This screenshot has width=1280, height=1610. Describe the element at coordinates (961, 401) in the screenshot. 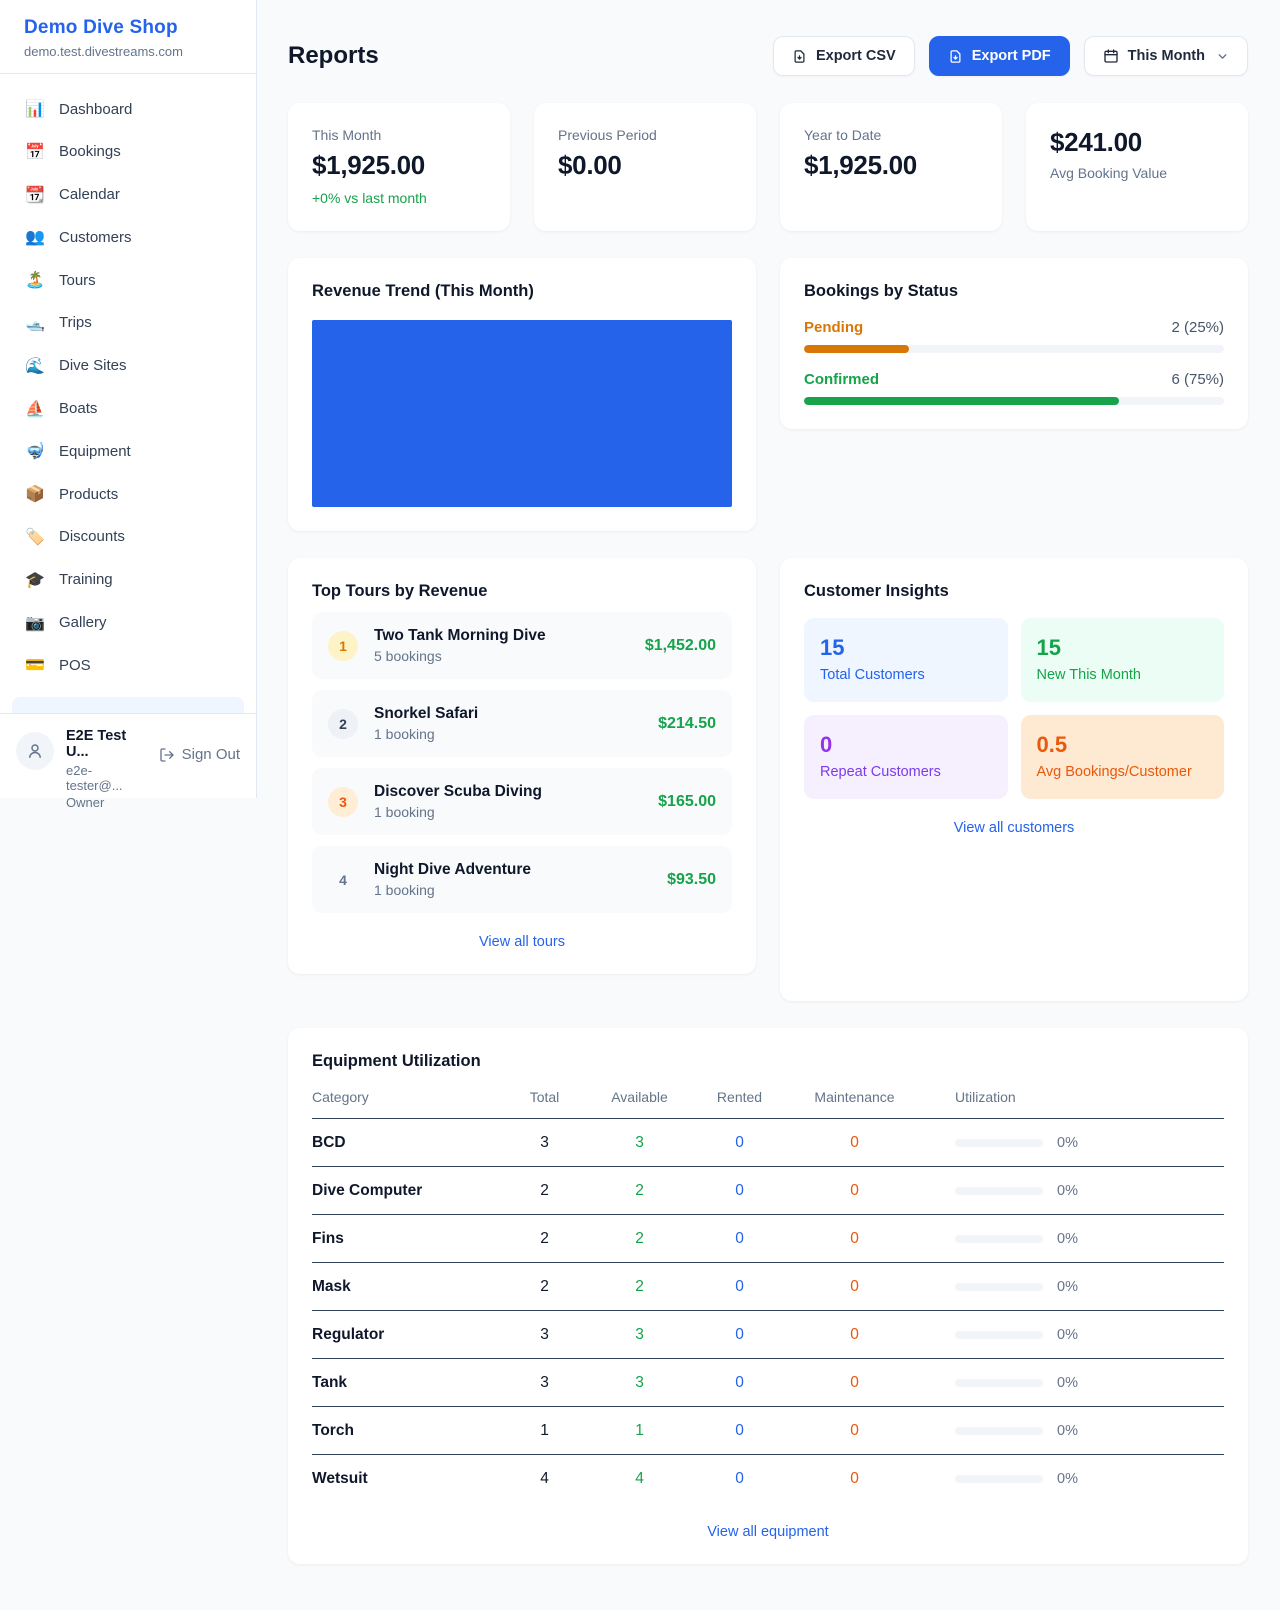

I see `progress-fill` at that location.